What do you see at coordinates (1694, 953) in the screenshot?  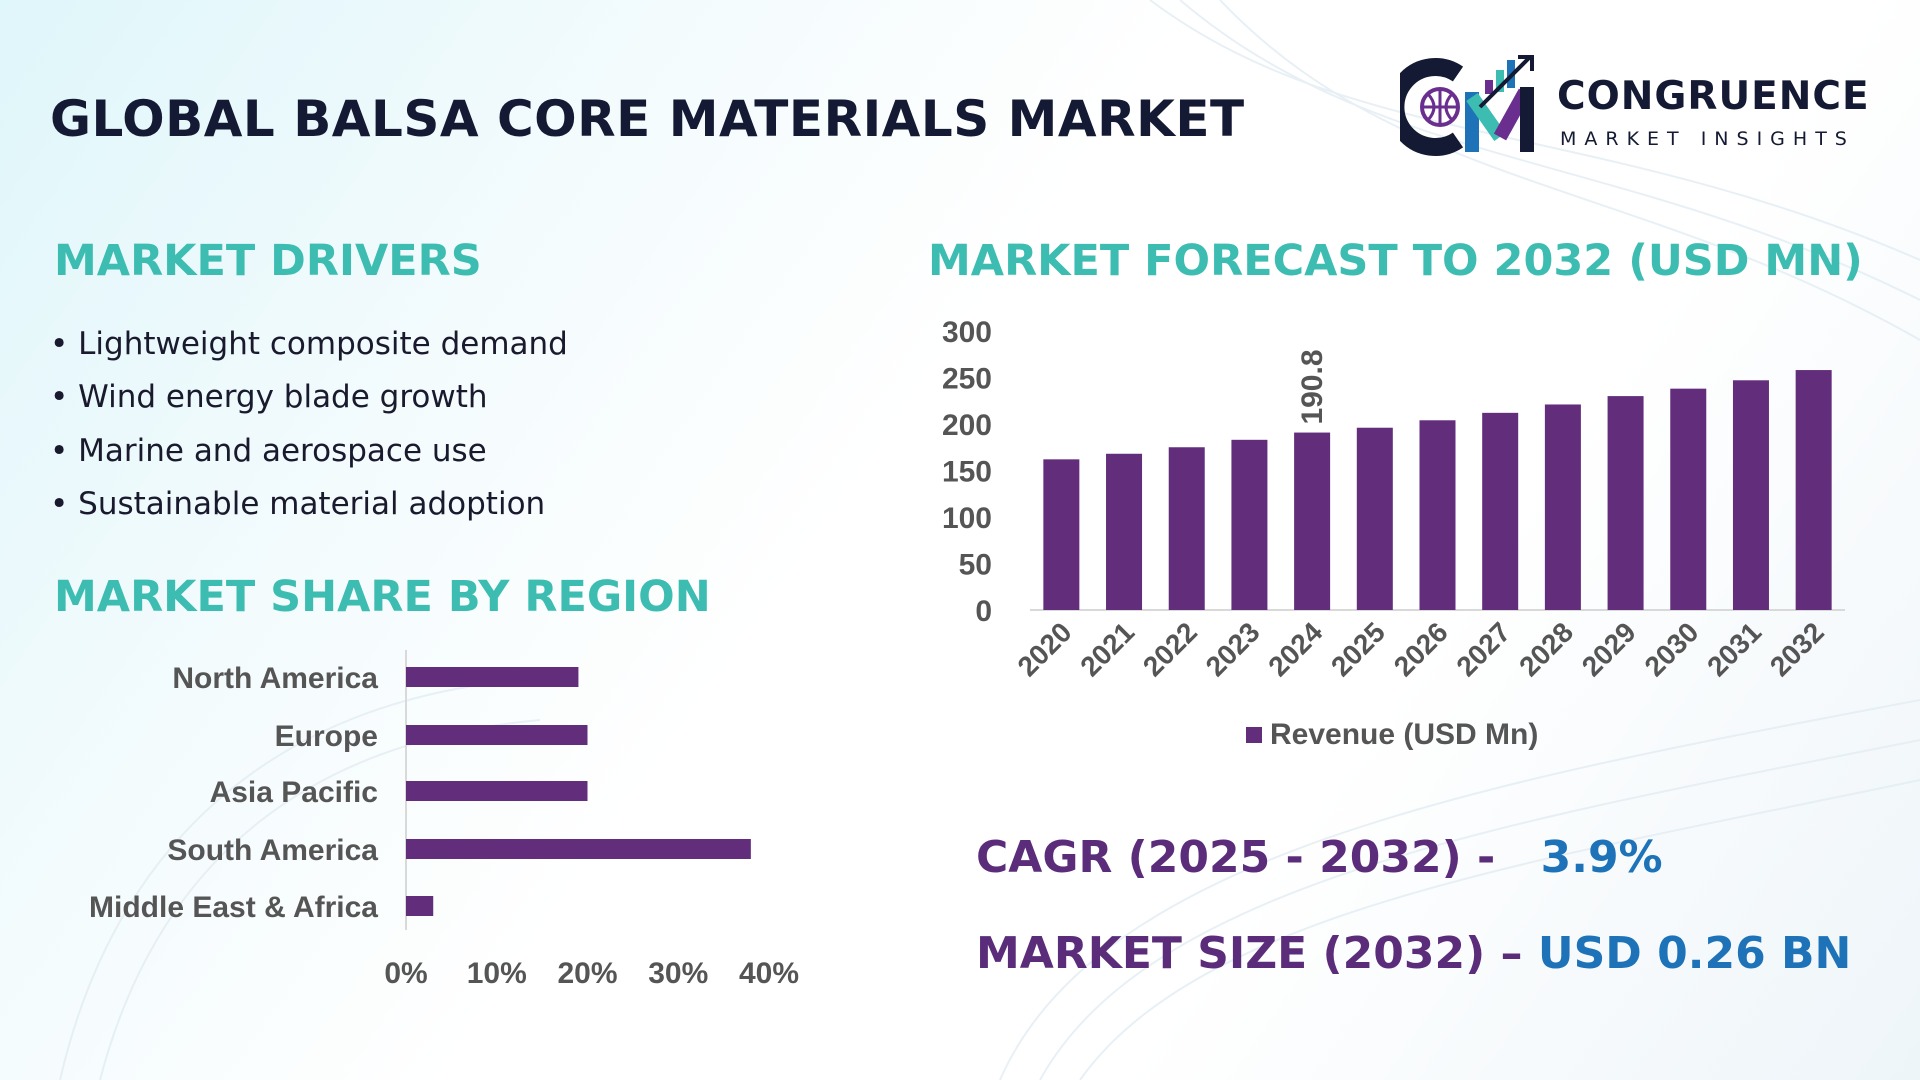 I see `market-size-value: USD 0.26 BN` at bounding box center [1694, 953].